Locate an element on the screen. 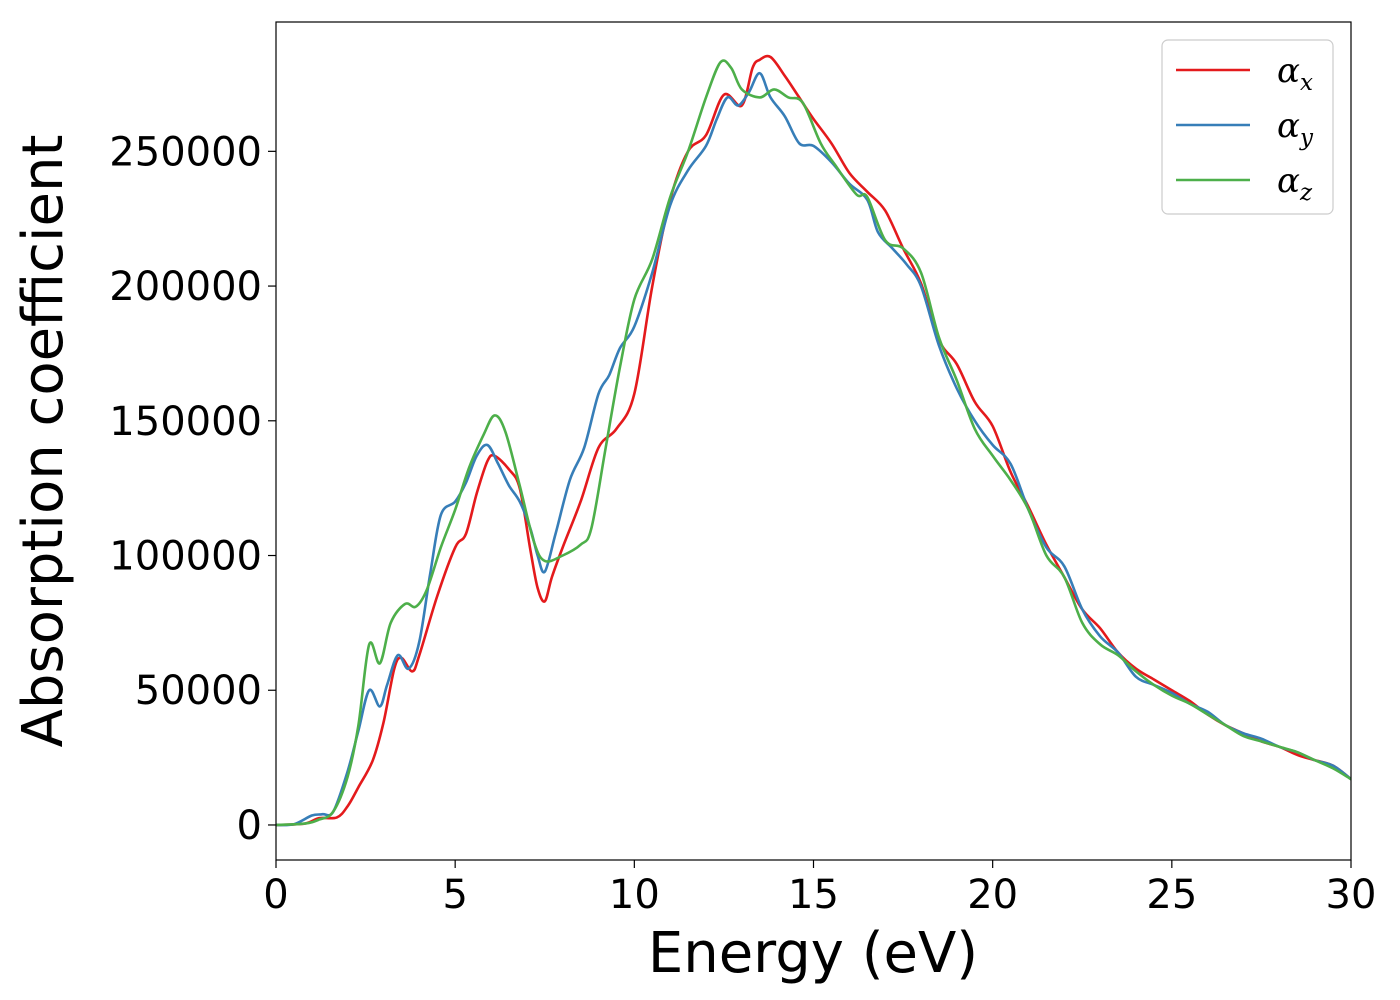  x-tick-label: 30 is located at coordinates (1351, 895).